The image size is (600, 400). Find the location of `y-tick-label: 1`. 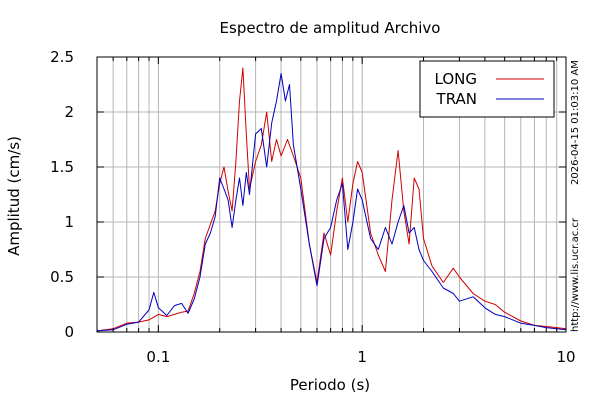

y-tick-label: 1 is located at coordinates (69, 222).